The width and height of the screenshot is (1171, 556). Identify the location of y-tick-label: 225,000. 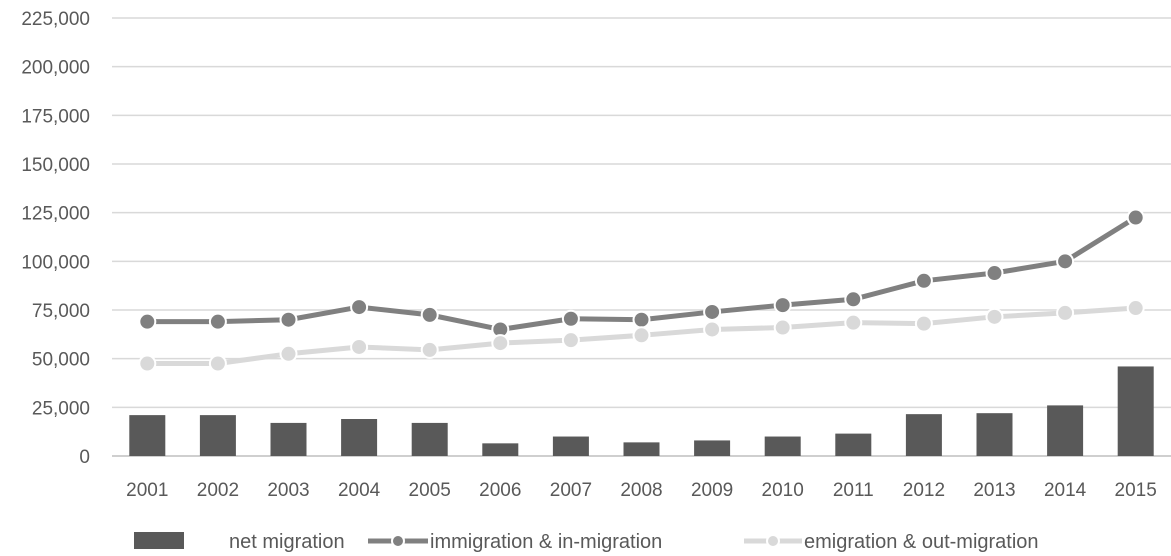
(55, 19).